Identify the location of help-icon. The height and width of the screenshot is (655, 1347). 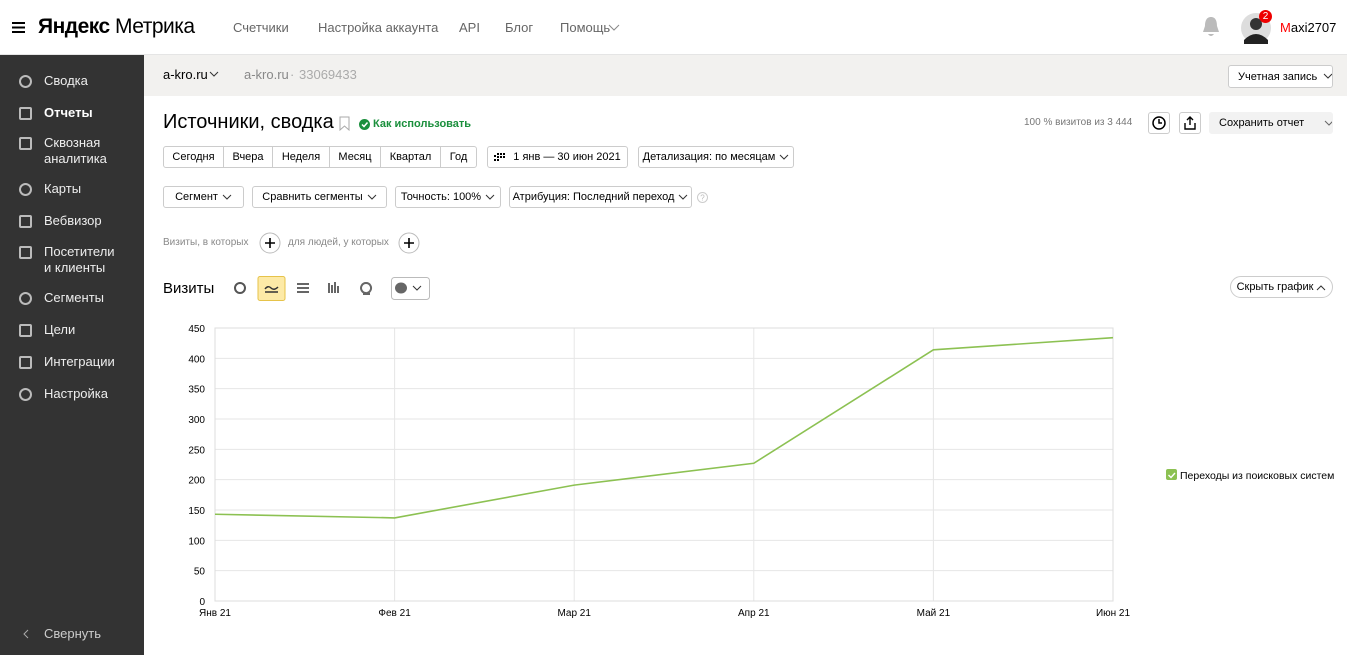
(364, 124).